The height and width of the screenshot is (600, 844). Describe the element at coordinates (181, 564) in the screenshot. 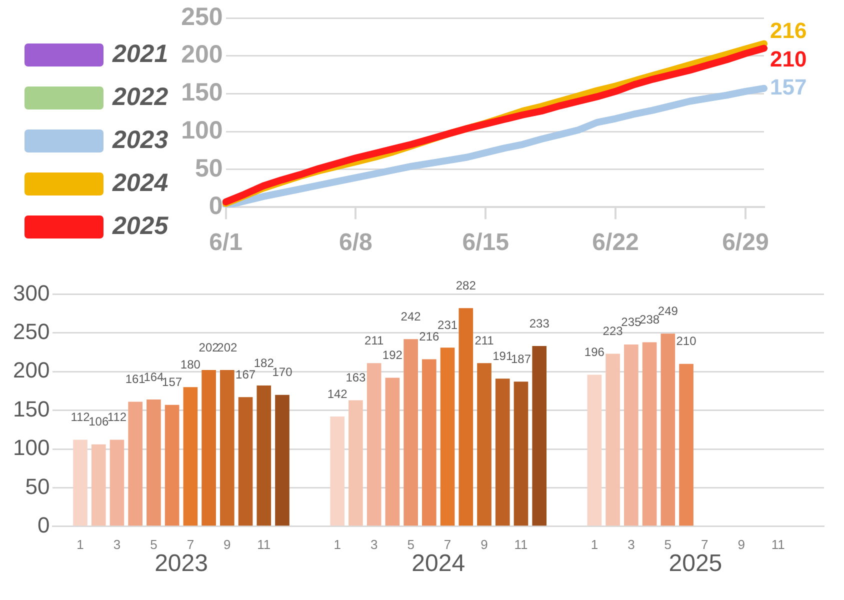

I see `text: 2023` at that location.